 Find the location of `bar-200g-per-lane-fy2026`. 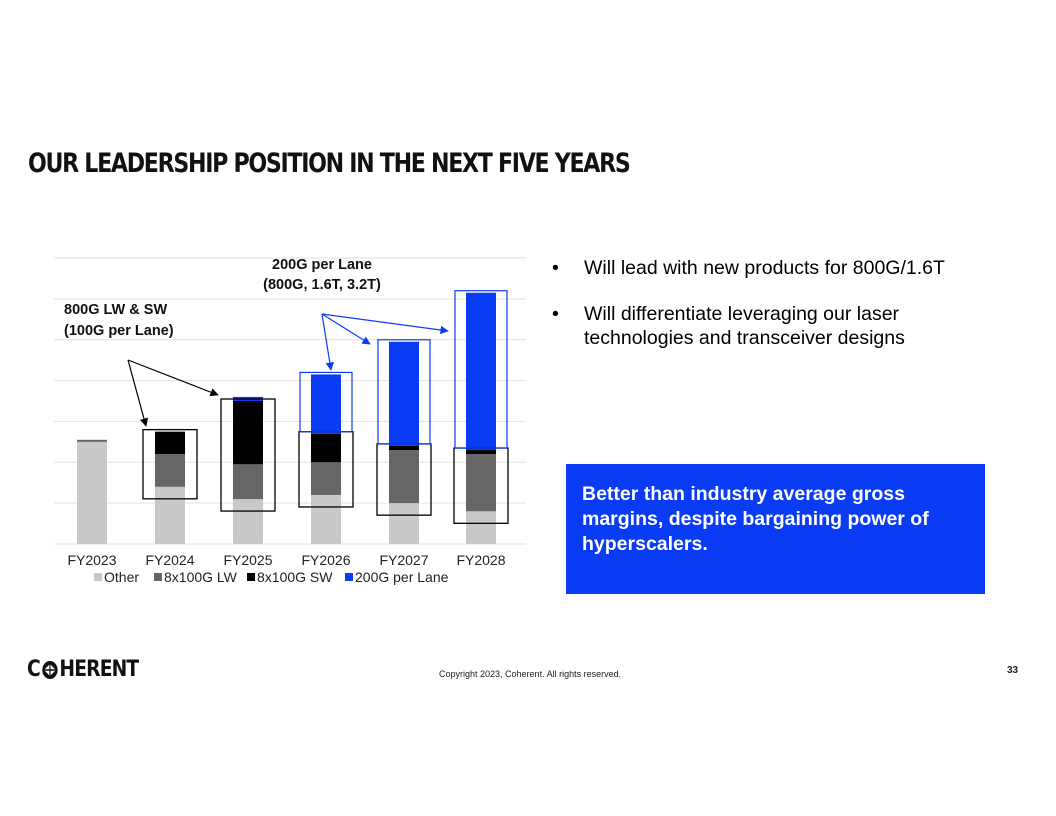

bar-200g-per-lane-fy2026 is located at coordinates (326, 404).